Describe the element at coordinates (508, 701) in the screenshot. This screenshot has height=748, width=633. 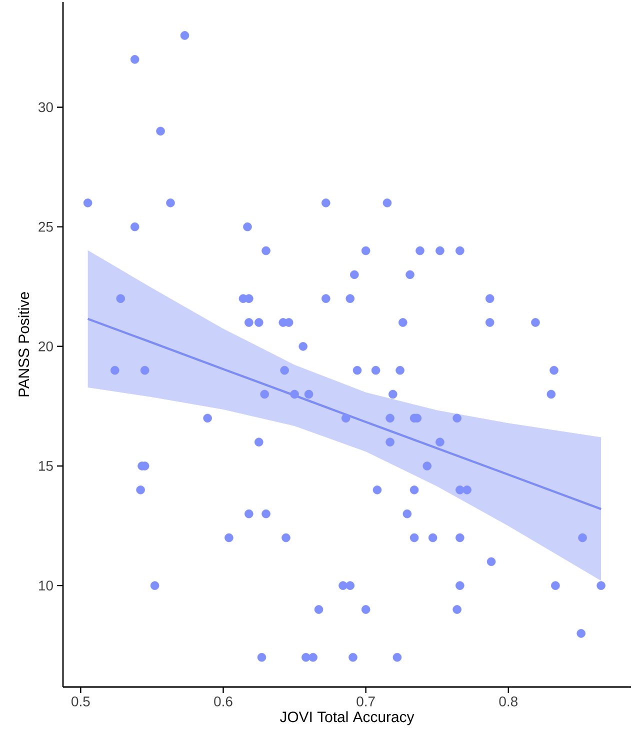
I see `x-tick-label: 0.8` at that location.